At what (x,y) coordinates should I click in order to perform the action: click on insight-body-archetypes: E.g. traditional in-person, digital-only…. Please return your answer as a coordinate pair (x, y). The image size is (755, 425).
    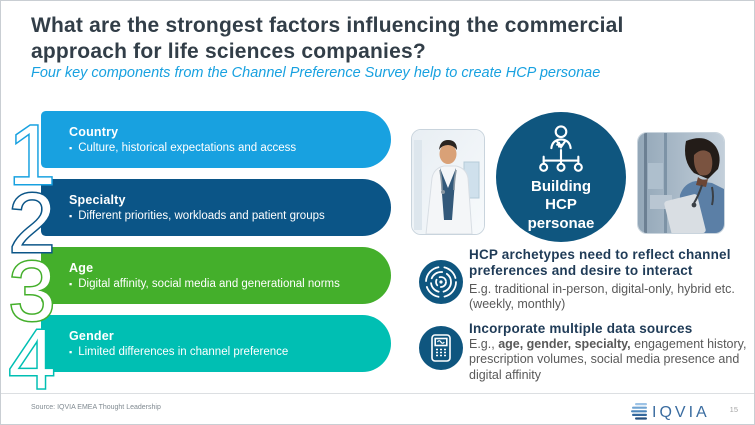
    Looking at the image, I should click on (602, 297).